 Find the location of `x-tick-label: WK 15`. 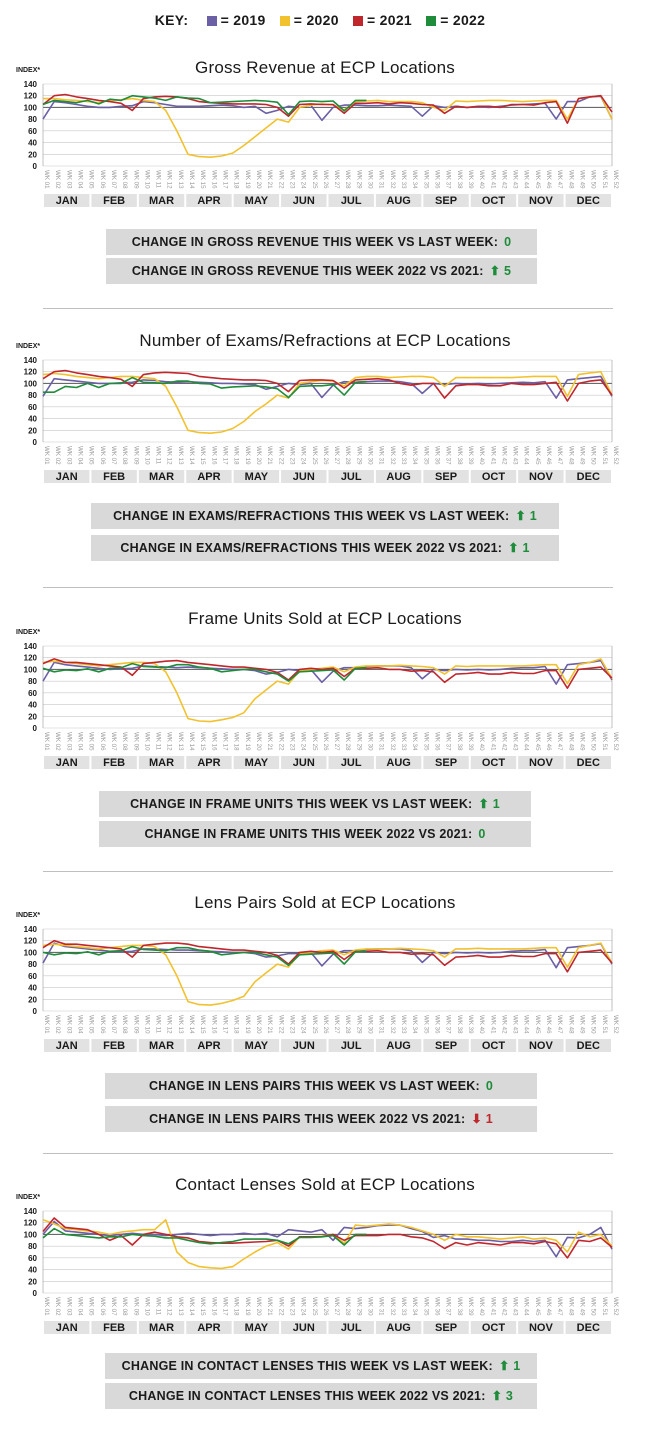

x-tick-label: WK 15 is located at coordinates (202, 455).